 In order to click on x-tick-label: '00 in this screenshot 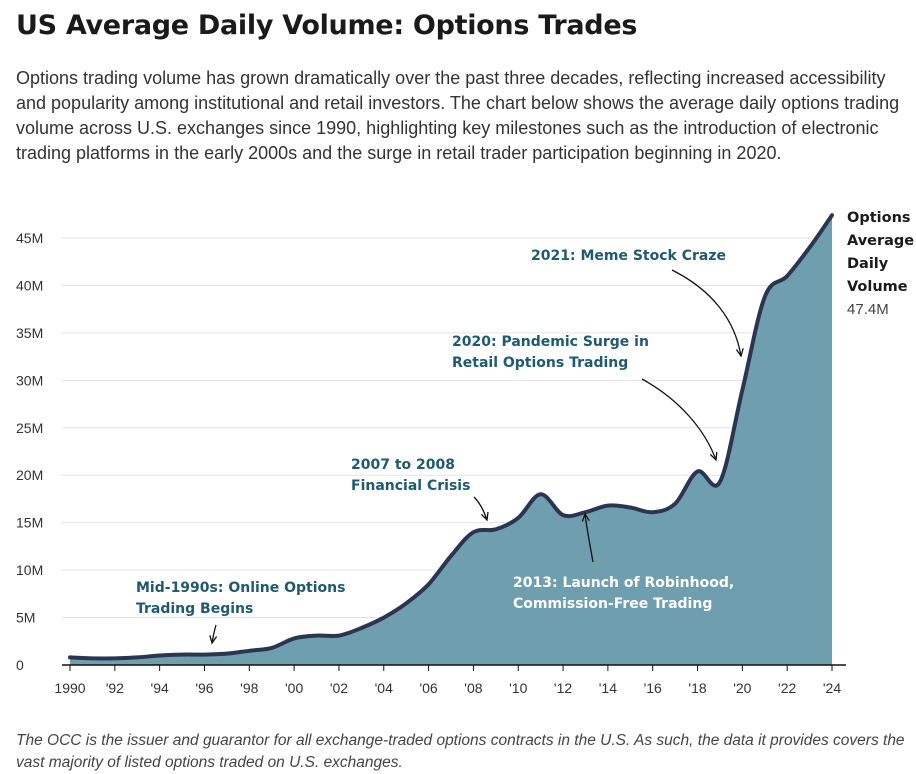, I will do `click(294, 688)`.